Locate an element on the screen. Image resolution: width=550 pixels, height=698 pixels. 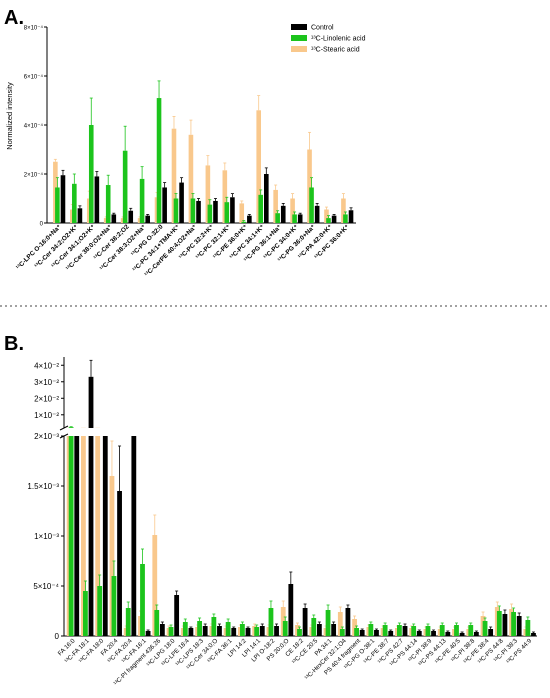
b-y-tick-label: 1.5×10⁻³ is located at coordinates (43, 486).